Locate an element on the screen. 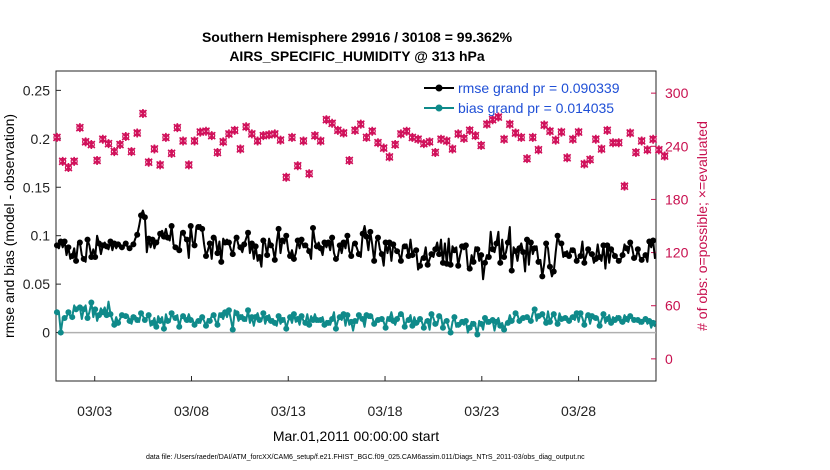  left-tick-label: 0.25 is located at coordinates (36, 90).